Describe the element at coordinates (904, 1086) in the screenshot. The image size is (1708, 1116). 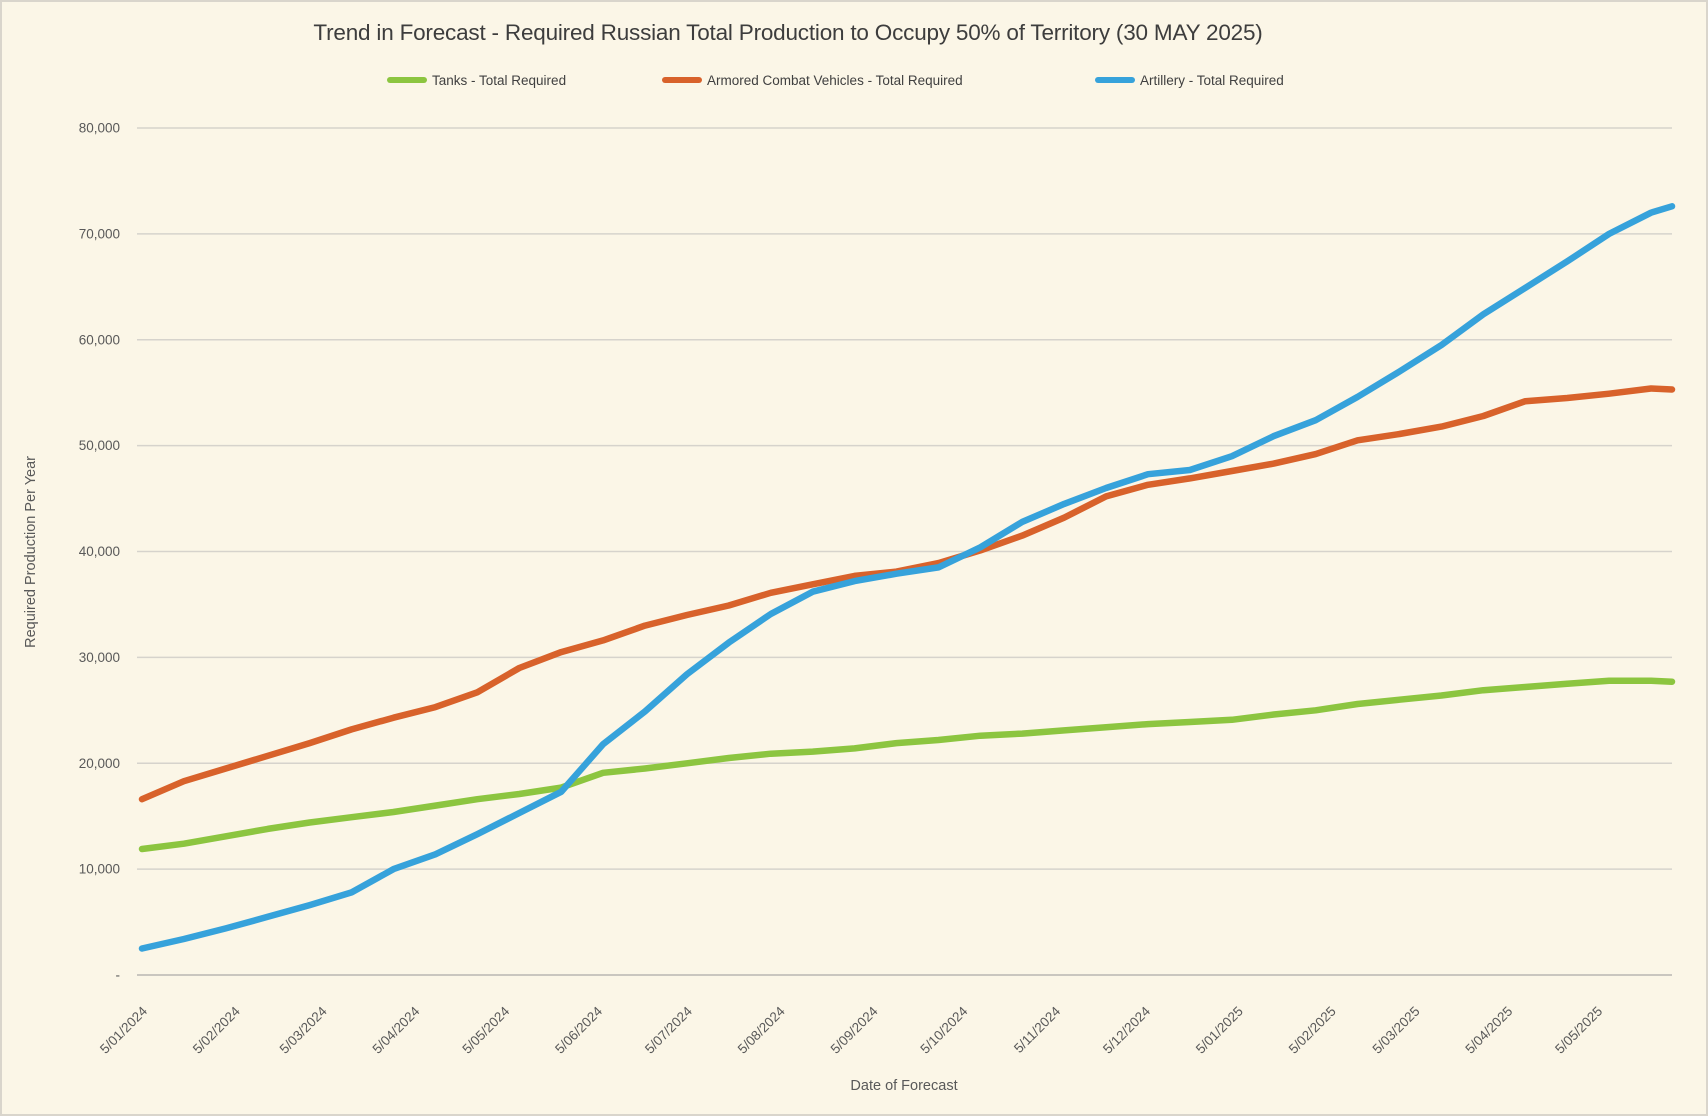
I see `x-axis-title: Date of Forecast` at that location.